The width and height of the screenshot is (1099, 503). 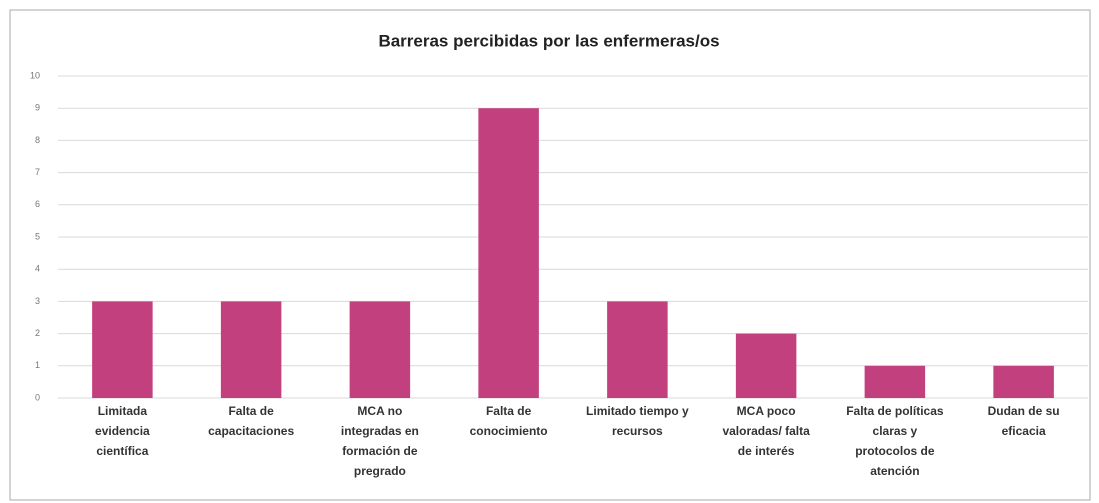 I want to click on y-tick-label: 1, so click(x=37, y=365).